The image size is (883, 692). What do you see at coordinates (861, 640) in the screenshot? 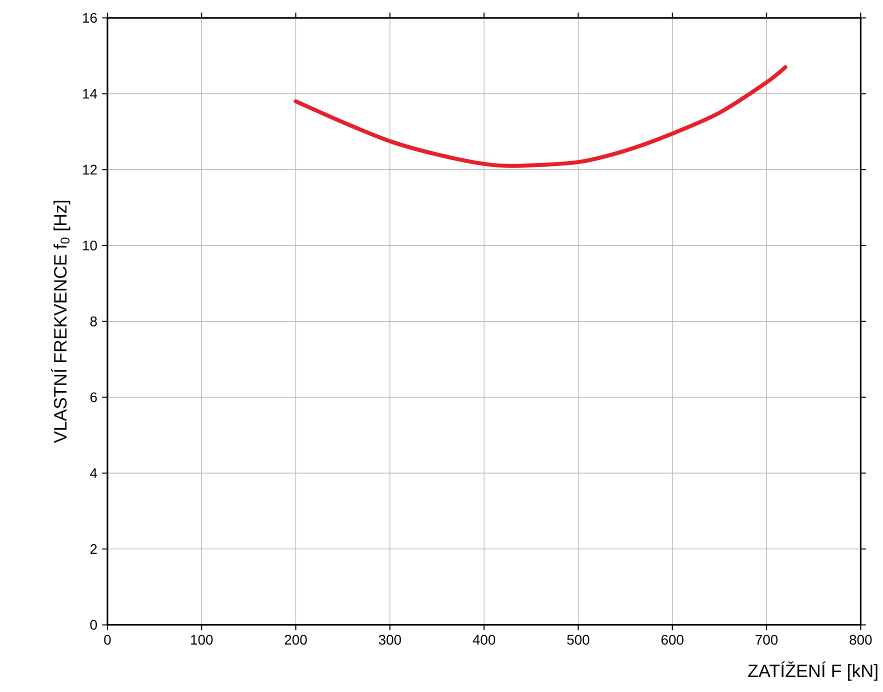
I see `x-tick-label: 800` at bounding box center [861, 640].